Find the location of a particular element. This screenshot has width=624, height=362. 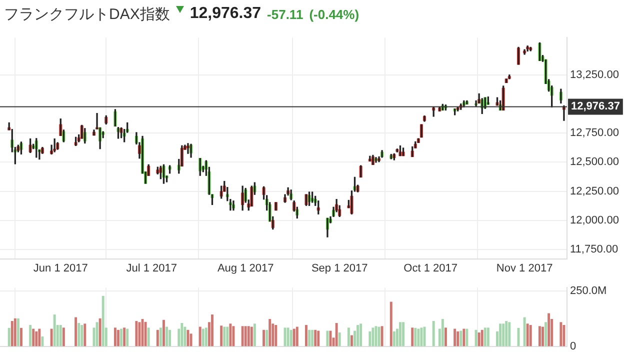

y-tick-label: 250.0M is located at coordinates (588, 290).